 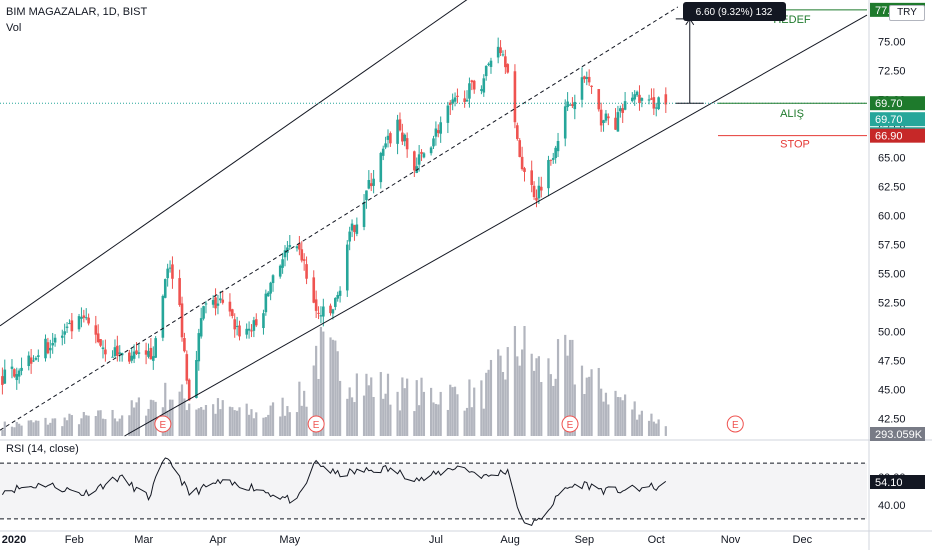 What do you see at coordinates (734, 11) in the screenshot?
I see `measure-label-box` at bounding box center [734, 11].